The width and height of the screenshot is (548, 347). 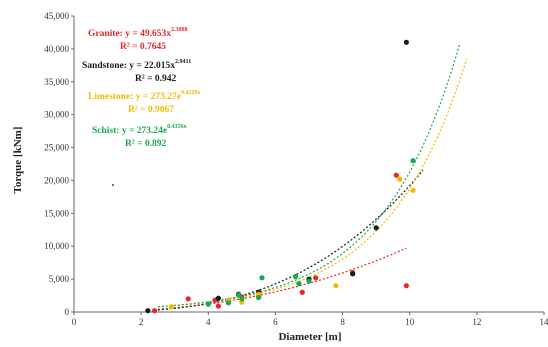 What do you see at coordinates (544, 322) in the screenshot?
I see `x-tick-label: 14` at bounding box center [544, 322].